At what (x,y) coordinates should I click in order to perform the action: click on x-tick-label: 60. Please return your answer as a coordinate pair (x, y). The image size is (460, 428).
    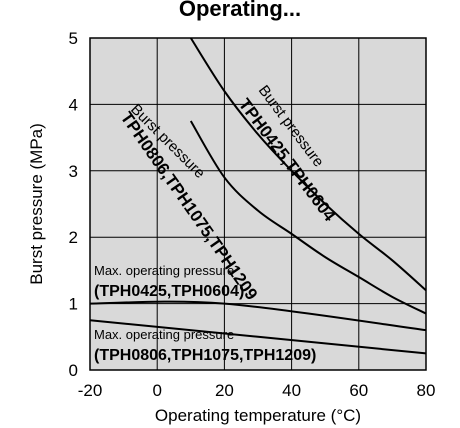
    Looking at the image, I should click on (358, 390).